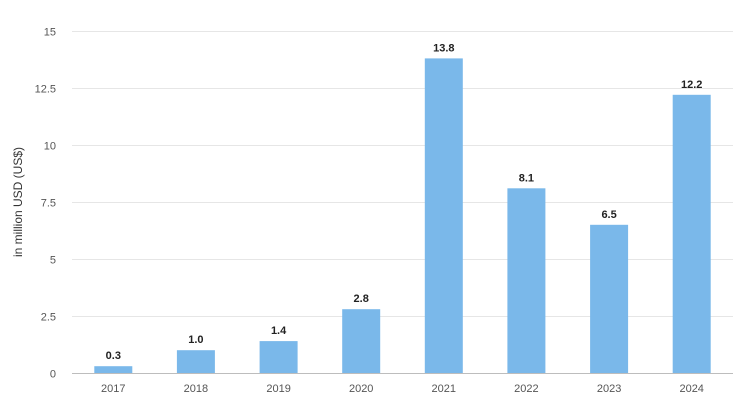 The width and height of the screenshot is (739, 405). Describe the element at coordinates (609, 389) in the screenshot. I see `x-tick-label: 2023` at that location.